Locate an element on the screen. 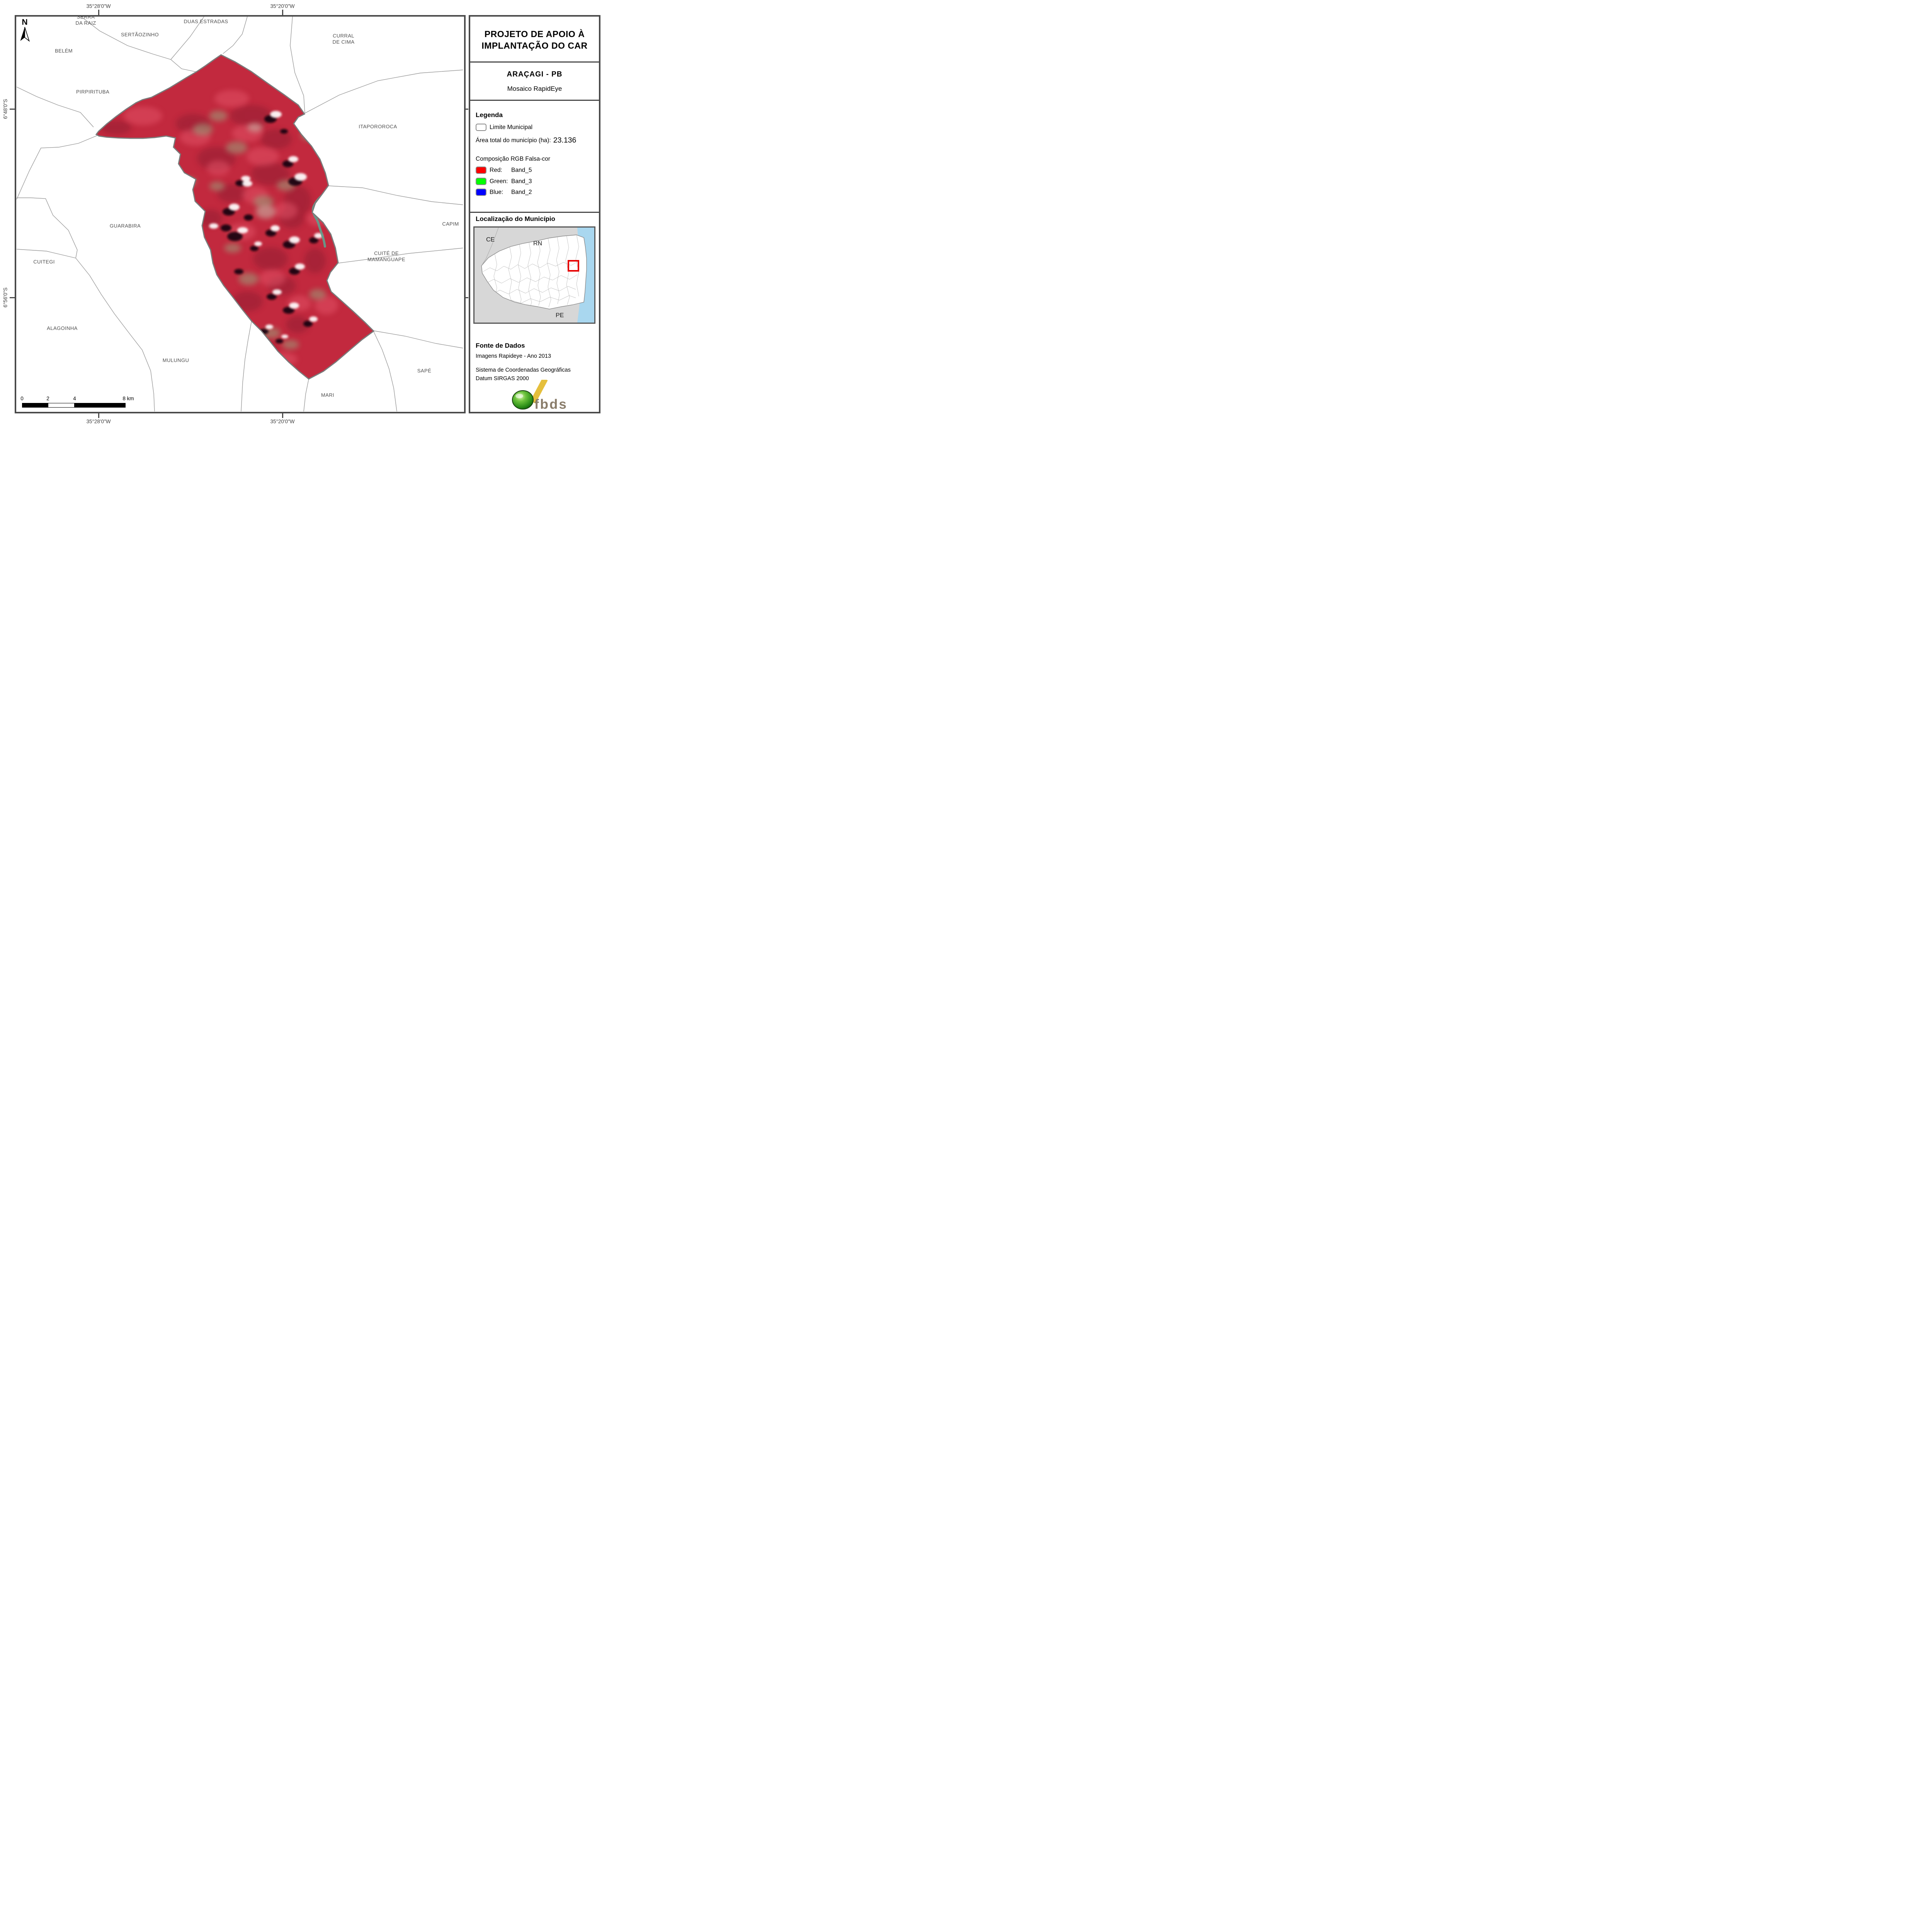 The width and height of the screenshot is (1932, 1917). composition-heading: Composição RGB Falsa-cor is located at coordinates (513, 159).